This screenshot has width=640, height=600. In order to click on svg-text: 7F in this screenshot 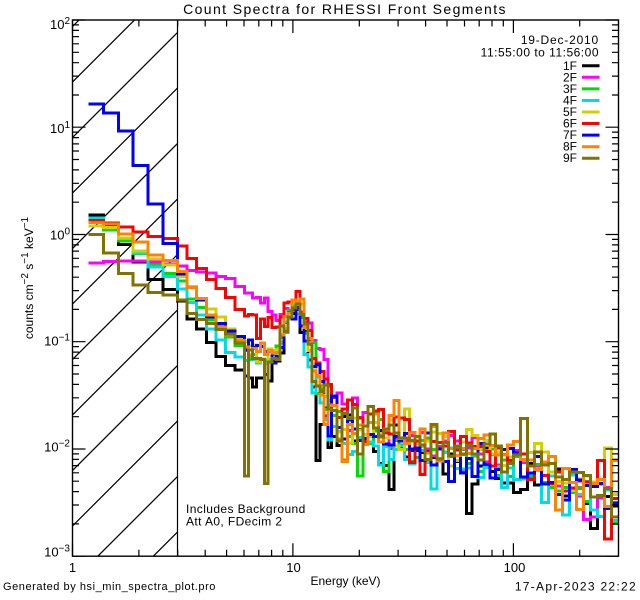, I will do `click(570, 135)`.